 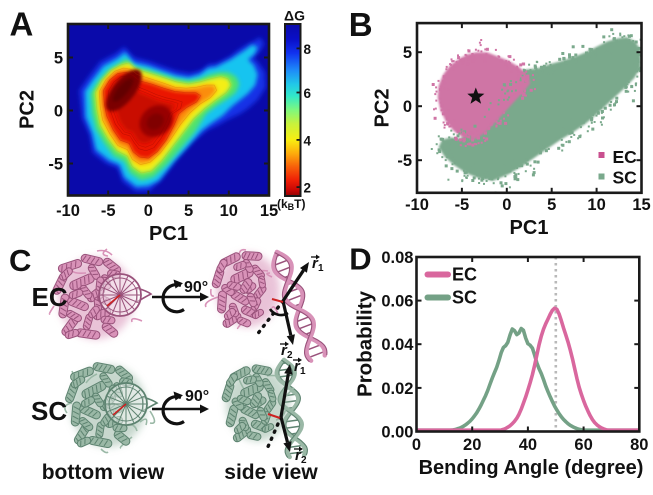 What do you see at coordinates (583, 445) in the screenshot?
I see `svg-text: 60` at bounding box center [583, 445].